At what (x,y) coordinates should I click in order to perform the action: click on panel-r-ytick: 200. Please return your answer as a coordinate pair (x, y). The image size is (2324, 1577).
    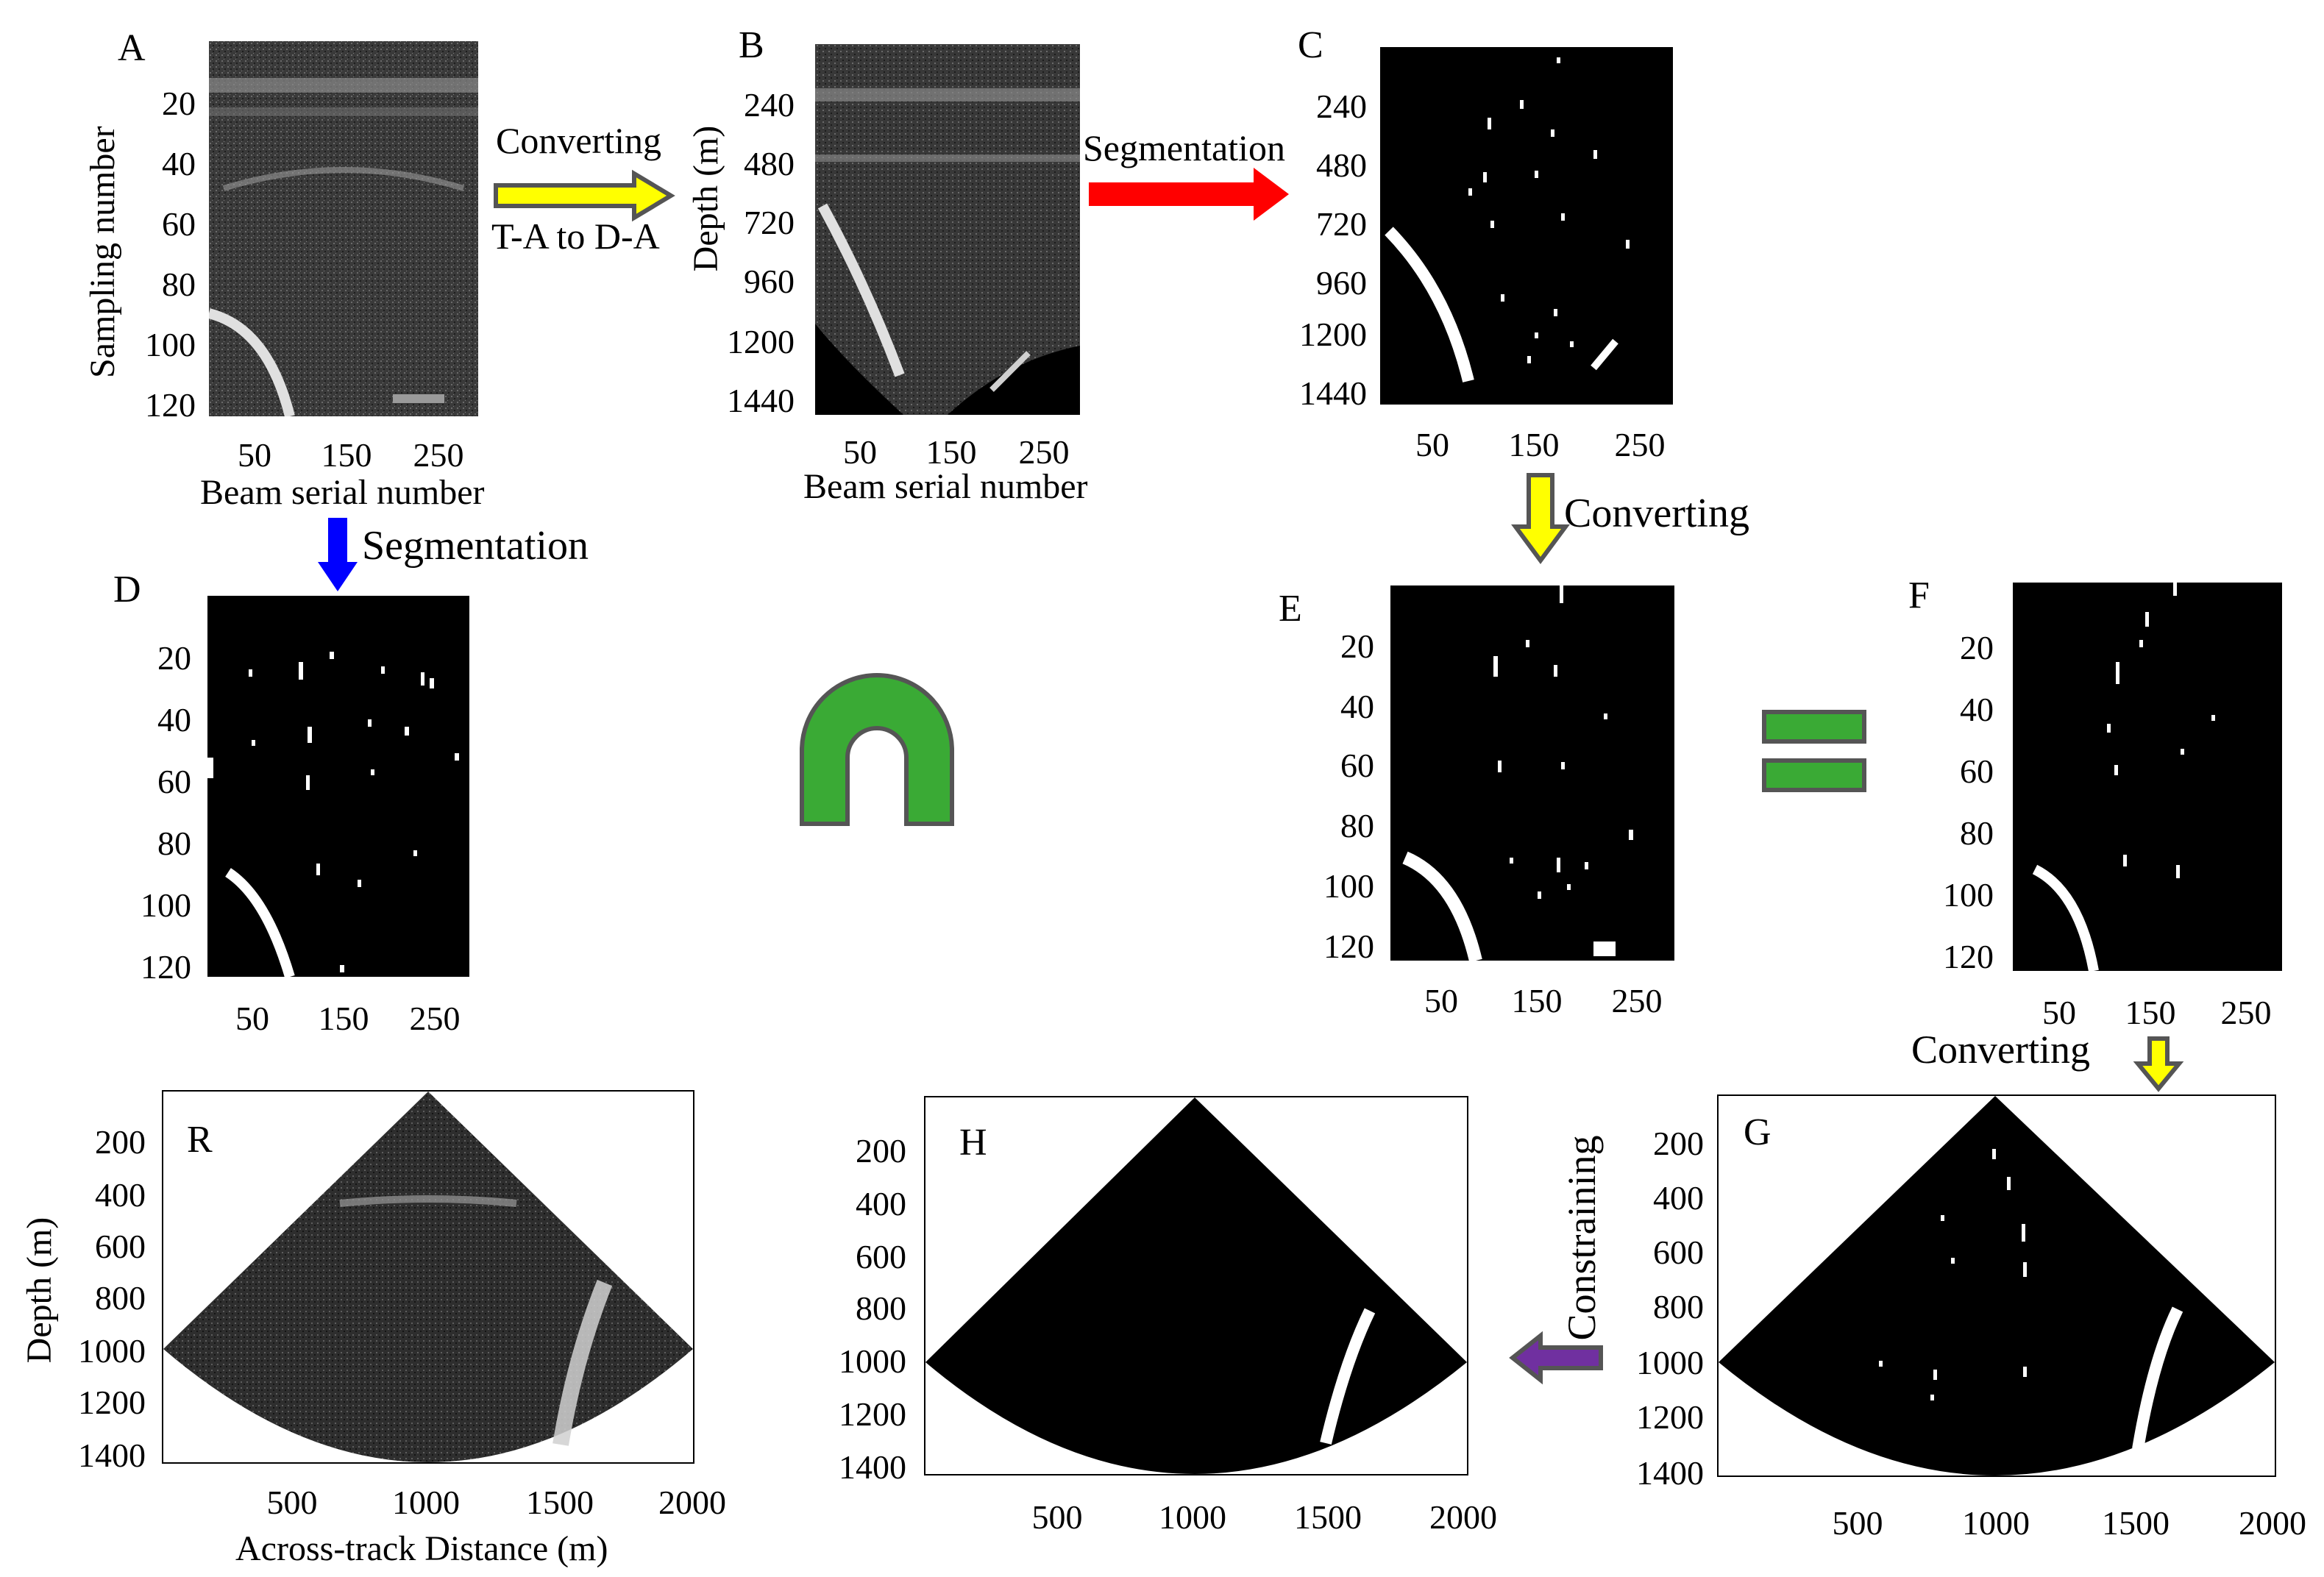
    Looking at the image, I should click on (120, 1142).